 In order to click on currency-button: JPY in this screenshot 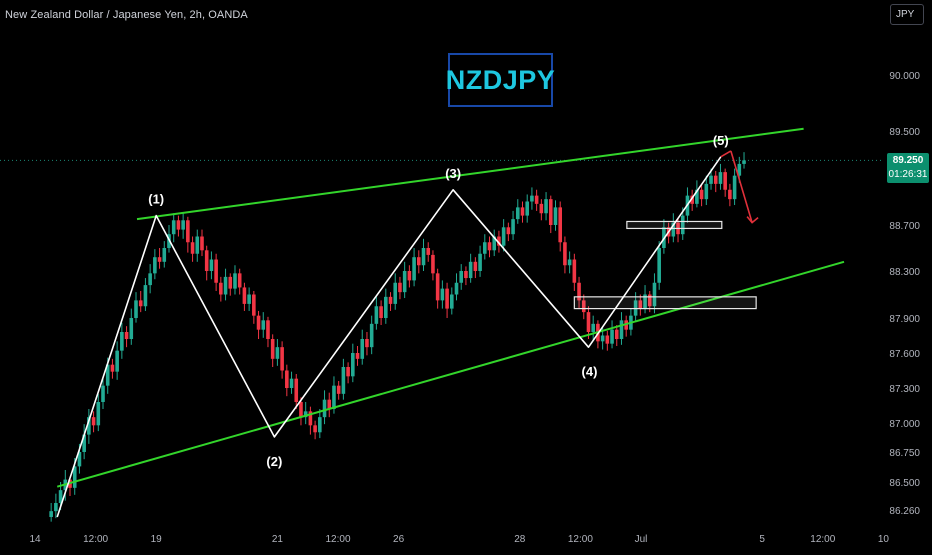, I will do `click(907, 14)`.